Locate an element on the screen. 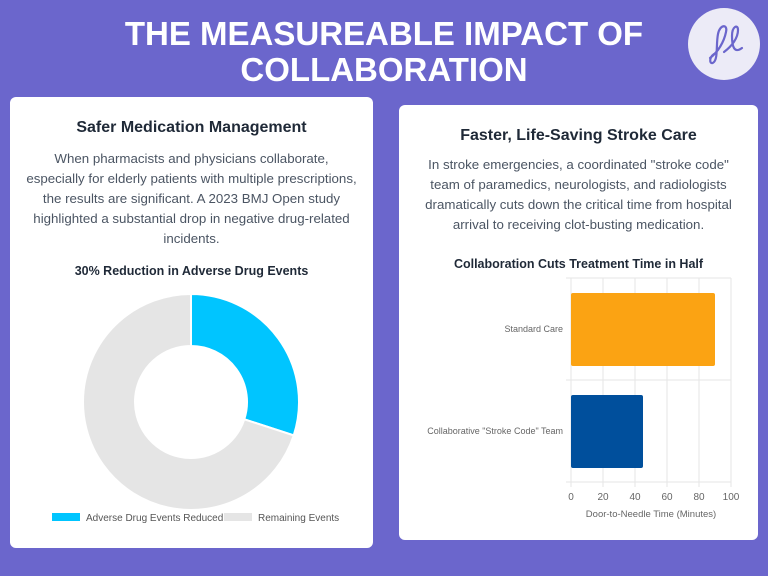 This screenshot has width=768, height=576. legend-label: Remaining Events is located at coordinates (298, 518).